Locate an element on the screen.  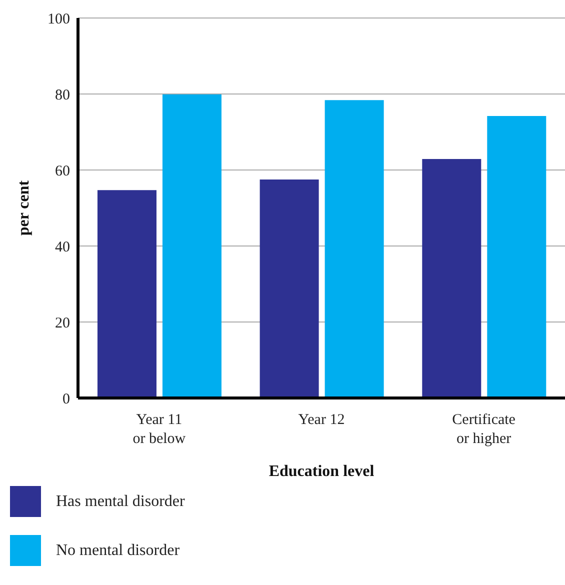
y-tick-label: 60 is located at coordinates (62, 171).